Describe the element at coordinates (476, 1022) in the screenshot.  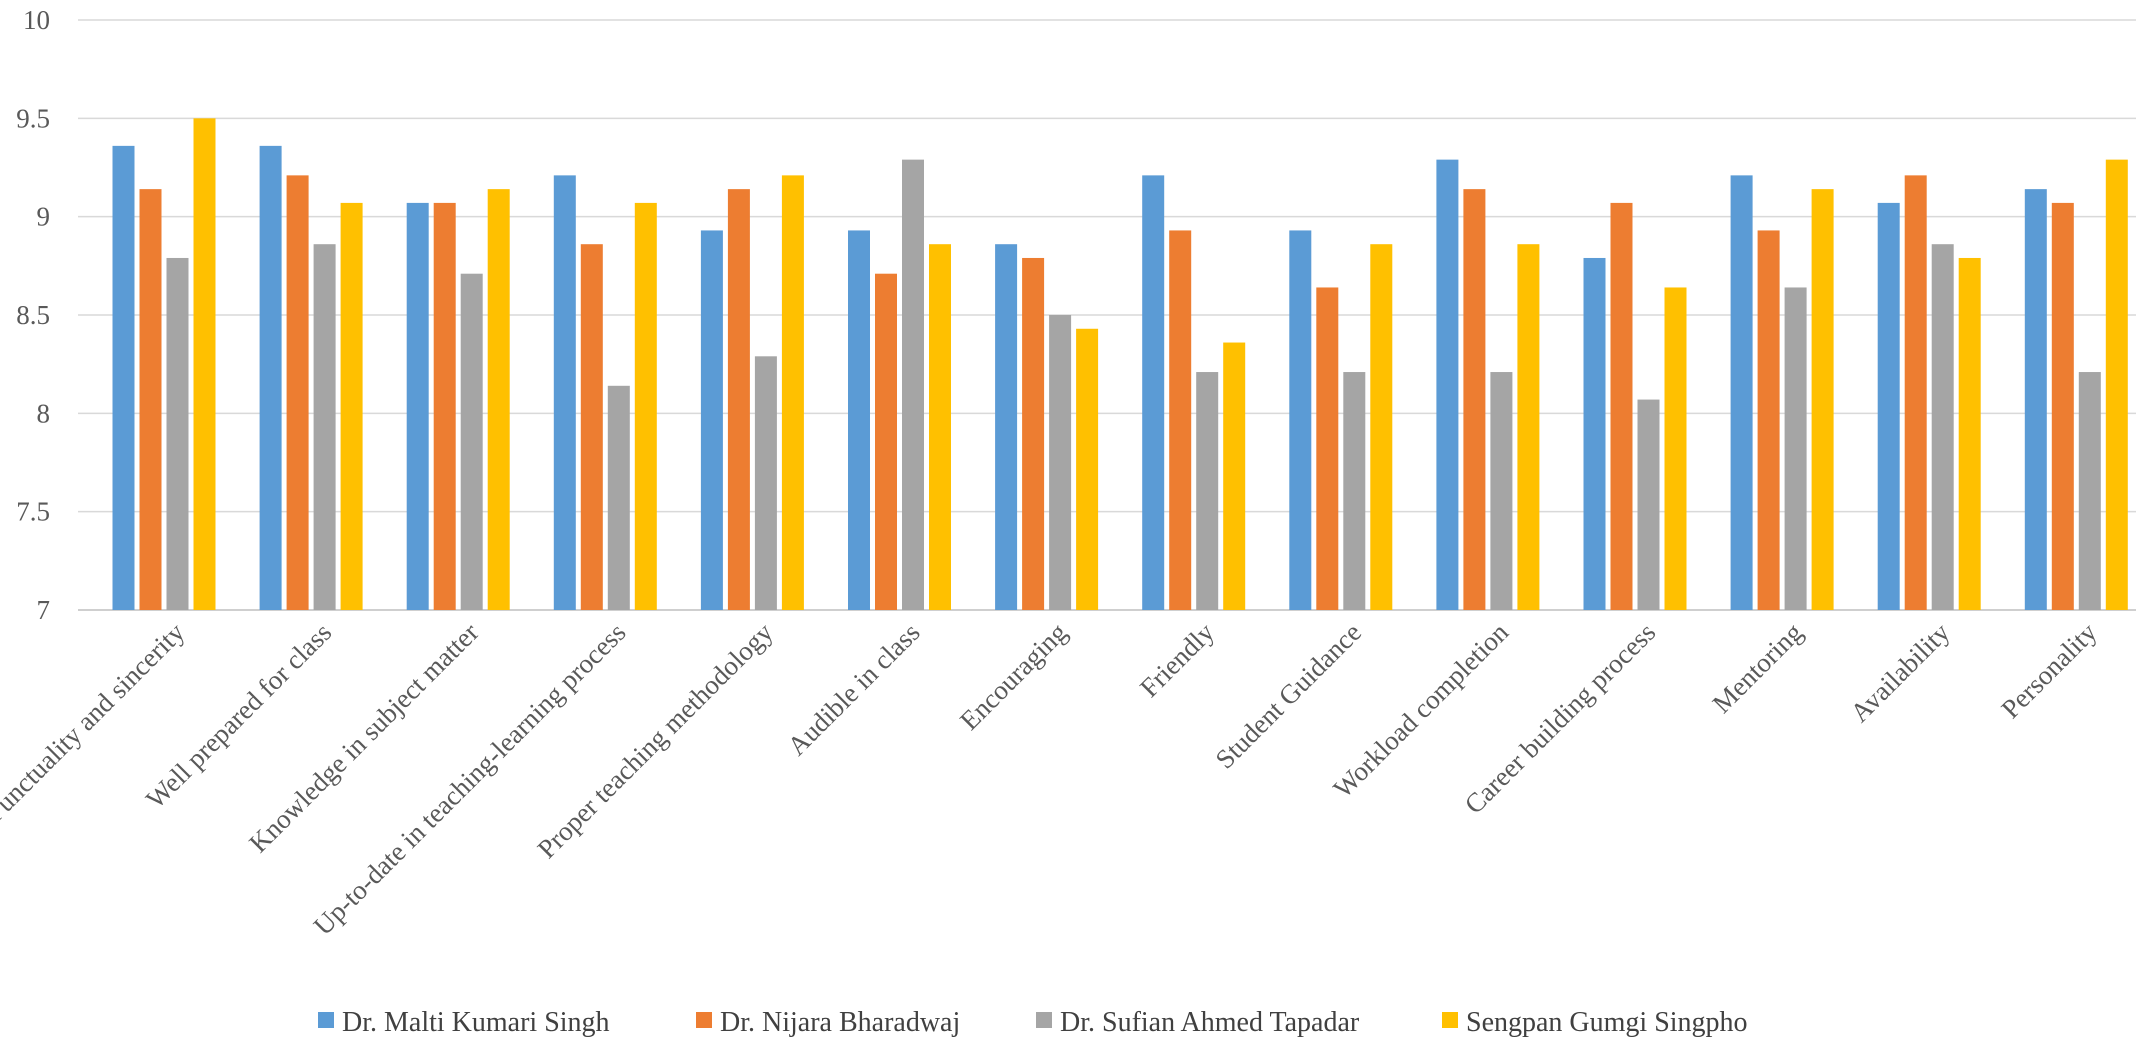
I see `legend-label: Dr. Malti Kumari Singh` at that location.